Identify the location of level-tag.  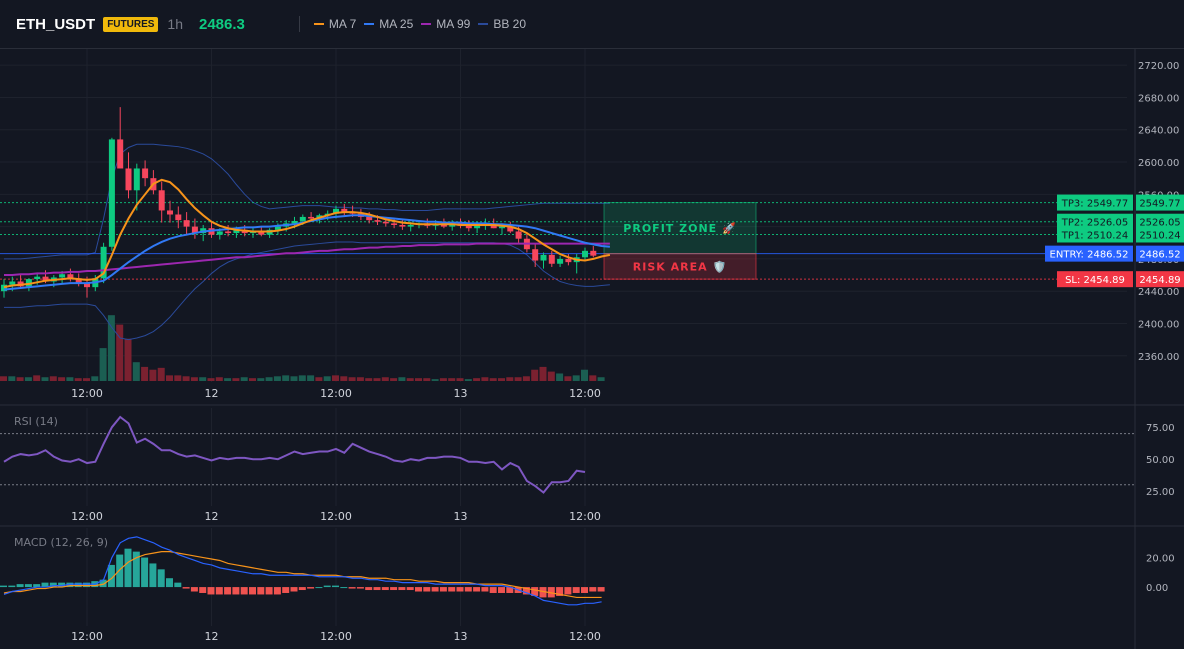
(1095, 279).